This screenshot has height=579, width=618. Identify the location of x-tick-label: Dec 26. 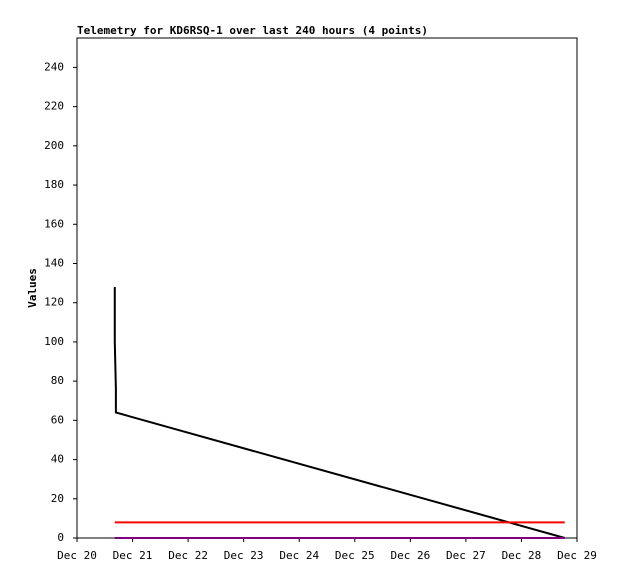
(410, 555).